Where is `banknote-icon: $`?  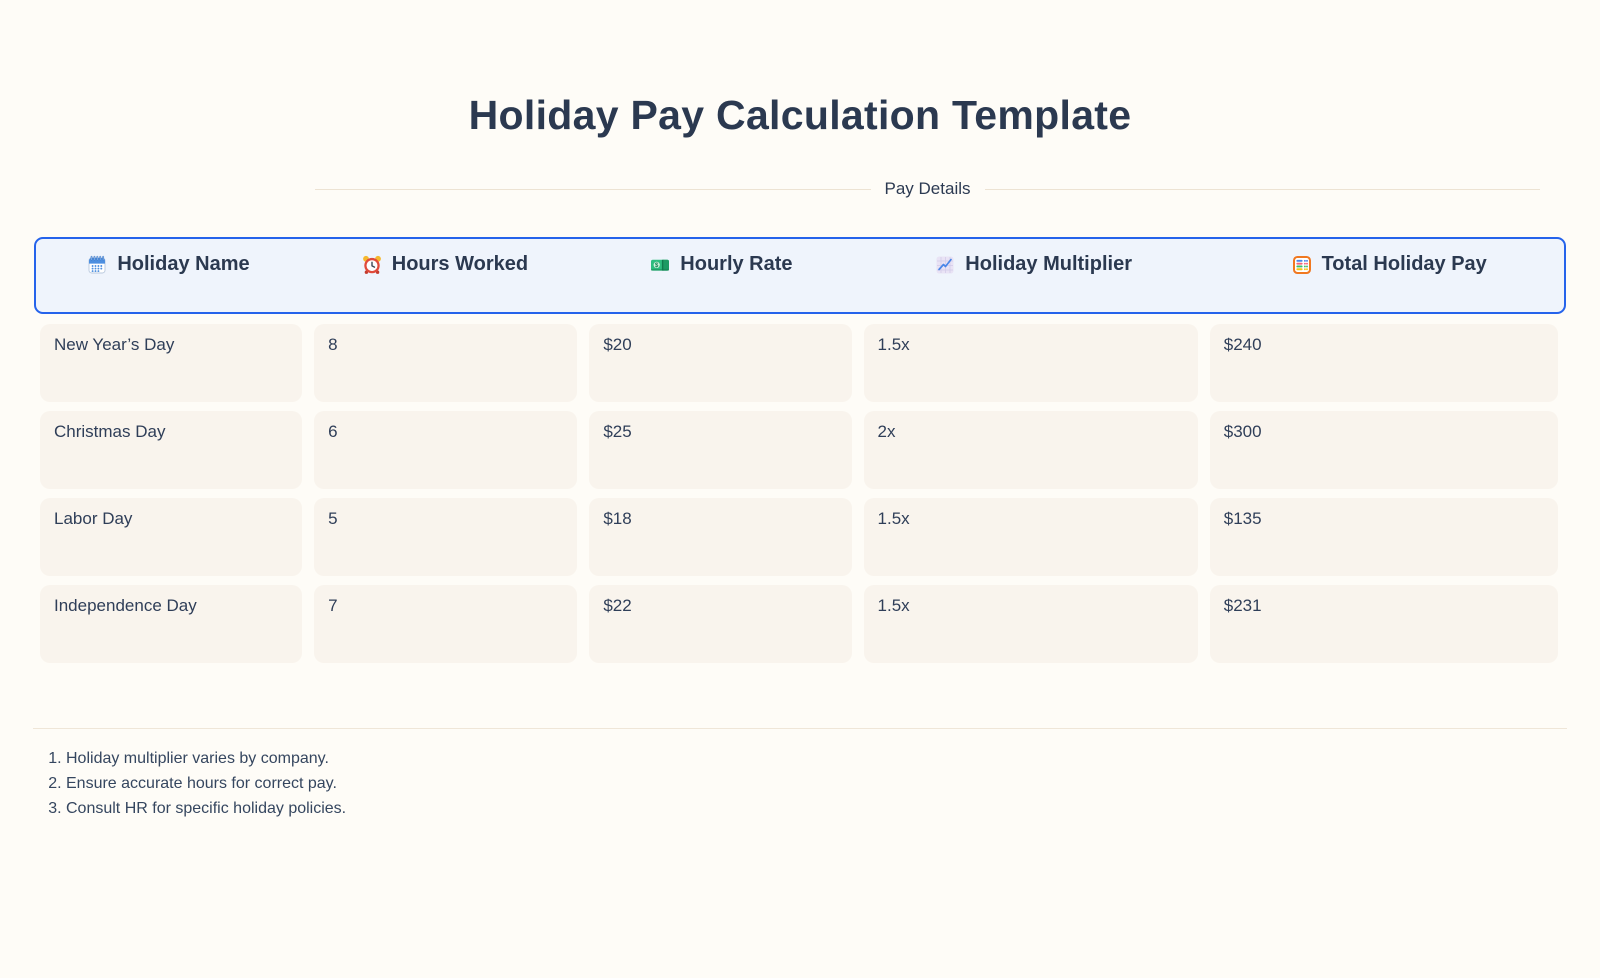
banknote-icon: $ is located at coordinates (660, 265).